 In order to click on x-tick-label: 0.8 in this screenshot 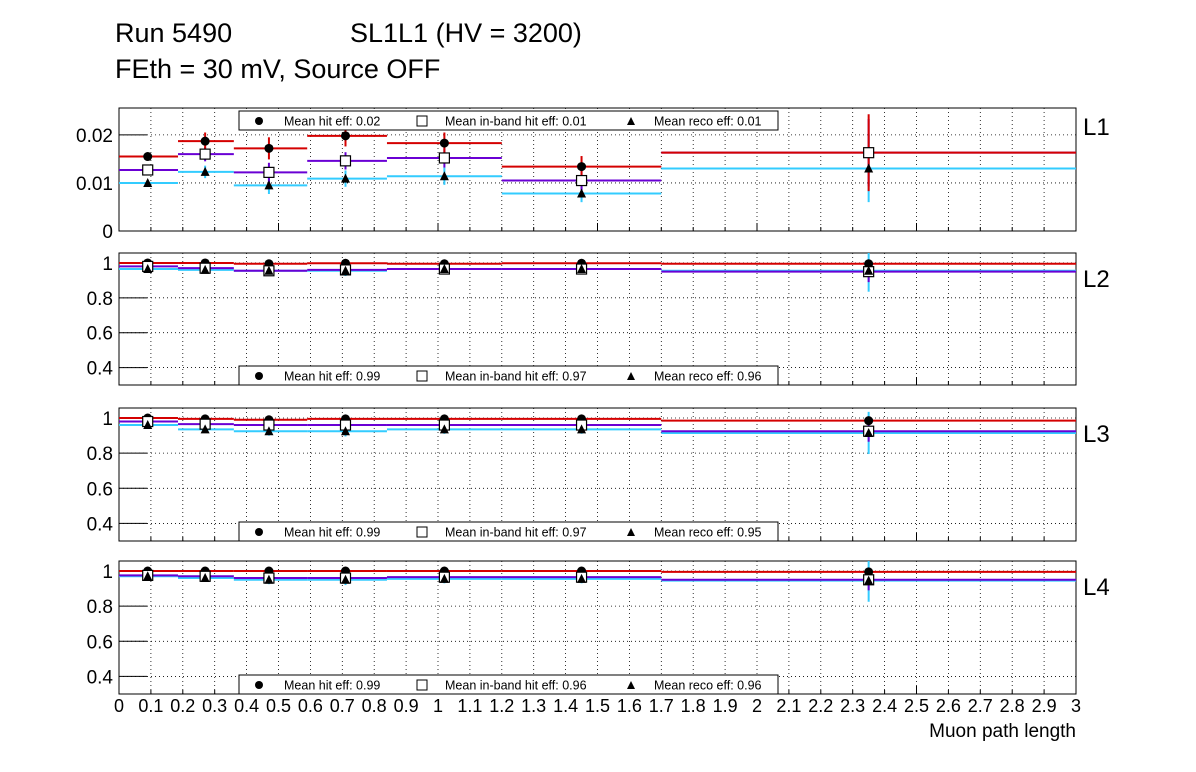, I will do `click(374, 706)`.